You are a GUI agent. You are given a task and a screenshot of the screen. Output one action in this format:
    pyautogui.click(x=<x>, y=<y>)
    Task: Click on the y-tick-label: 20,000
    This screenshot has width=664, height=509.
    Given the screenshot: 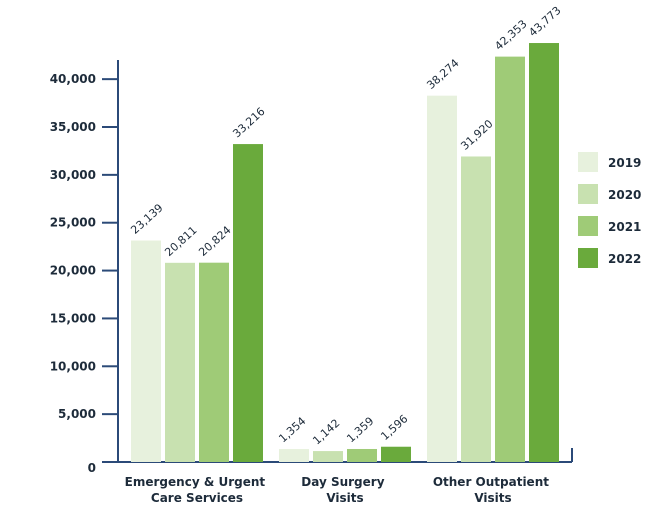 What is the action you would take?
    pyautogui.click(x=73, y=271)
    